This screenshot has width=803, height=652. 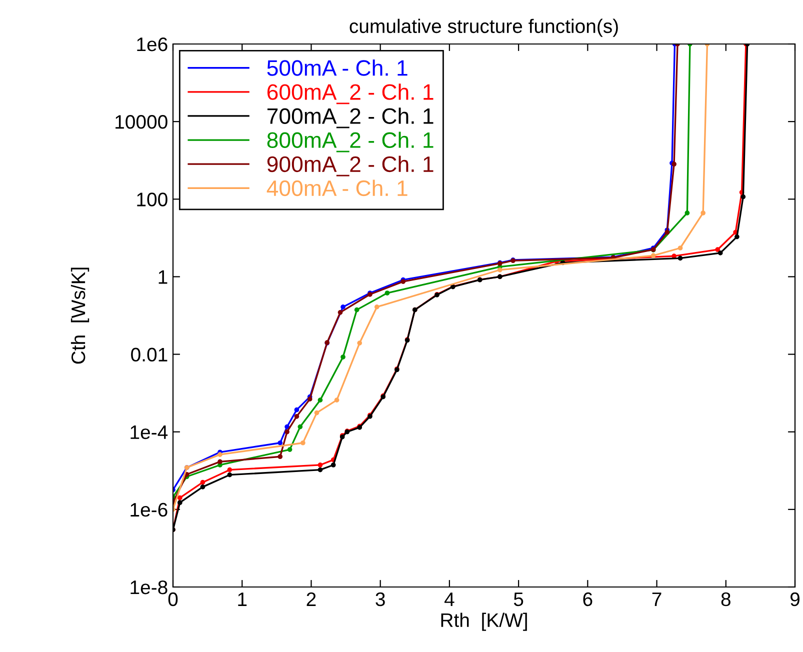 What do you see at coordinates (149, 509) in the screenshot?
I see `y-tick-label: 1e-6` at bounding box center [149, 509].